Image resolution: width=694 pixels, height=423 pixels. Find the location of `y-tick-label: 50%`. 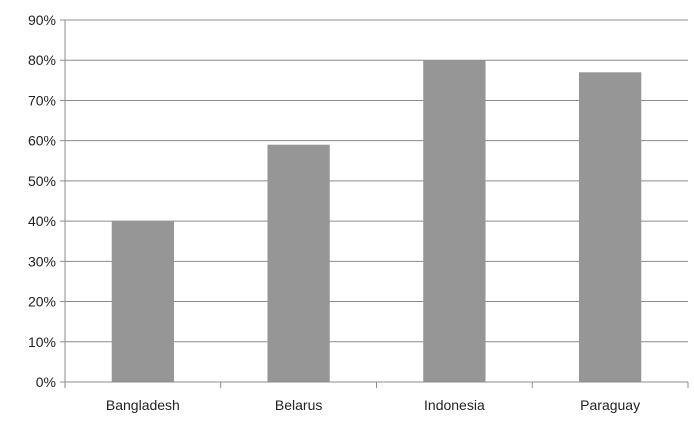

y-tick-label: 50% is located at coordinates (42, 181).